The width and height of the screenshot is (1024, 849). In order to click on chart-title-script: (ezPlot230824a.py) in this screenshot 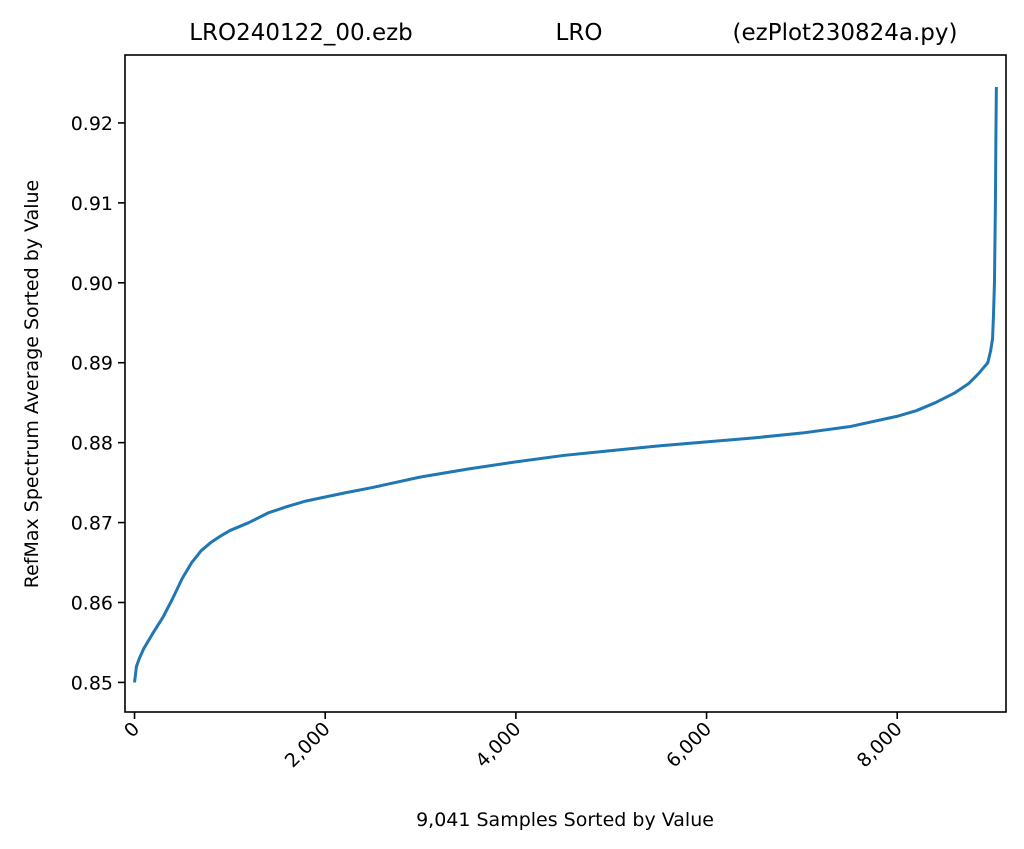, I will do `click(845, 33)`.